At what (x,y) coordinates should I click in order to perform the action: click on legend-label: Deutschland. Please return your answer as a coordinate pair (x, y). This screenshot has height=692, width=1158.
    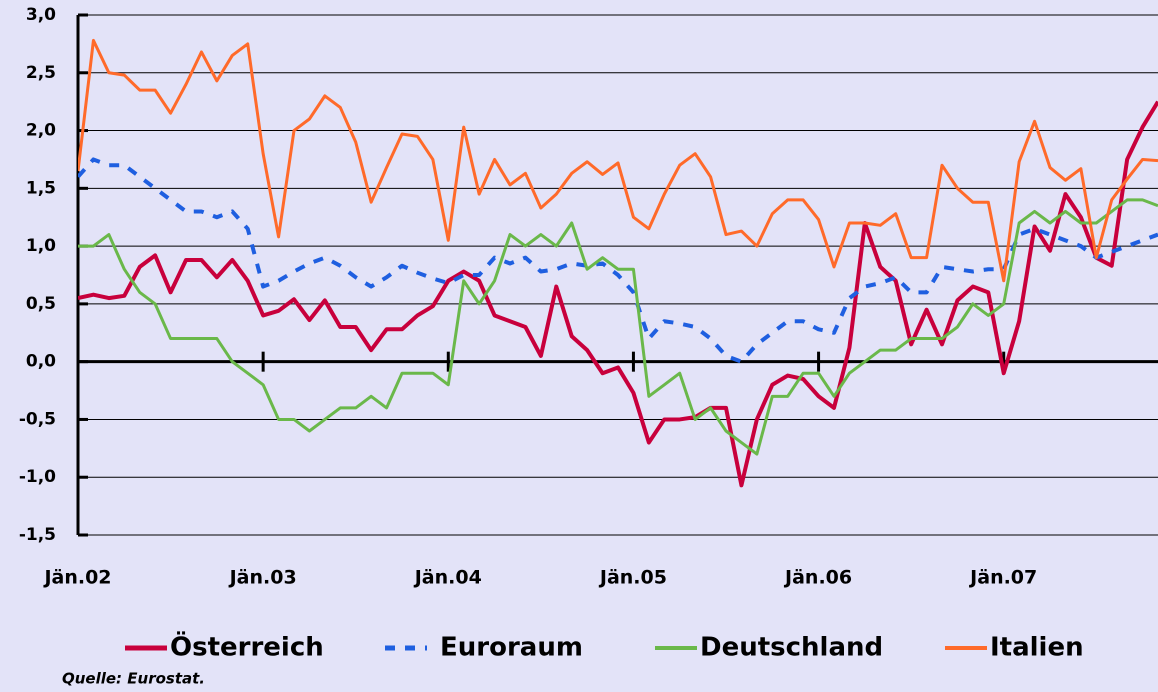
    Looking at the image, I should click on (791, 648).